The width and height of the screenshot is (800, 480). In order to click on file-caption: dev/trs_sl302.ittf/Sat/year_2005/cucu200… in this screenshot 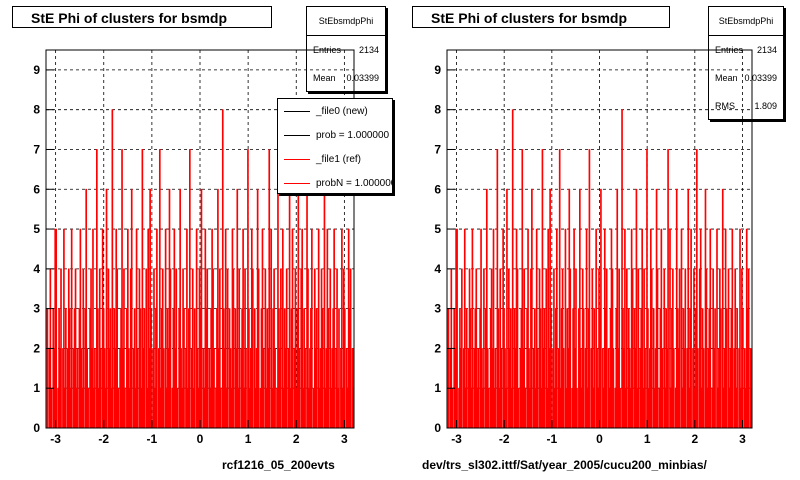, I will do `click(564, 465)`.